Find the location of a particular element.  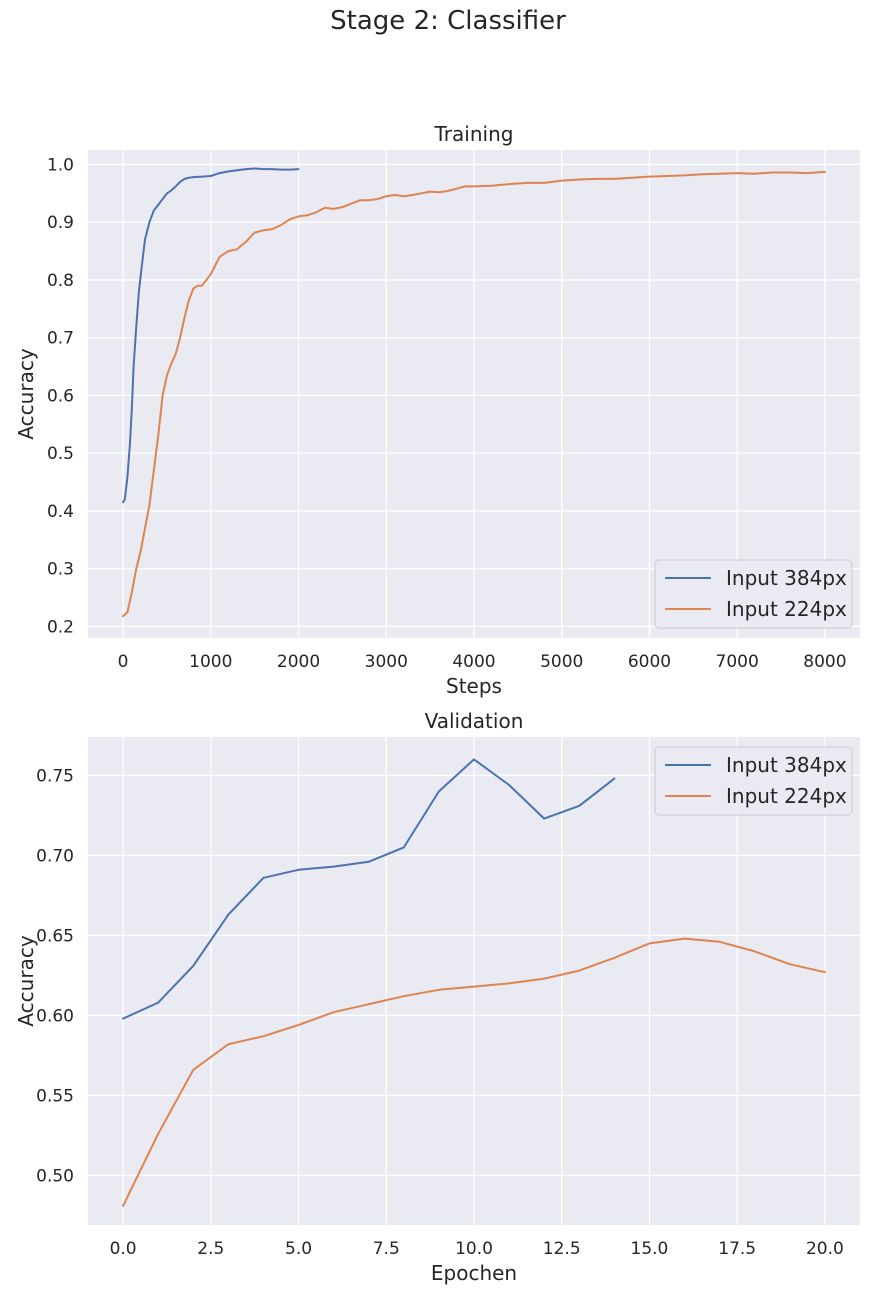

x-tick-label: 2.5 is located at coordinates (210, 1249).